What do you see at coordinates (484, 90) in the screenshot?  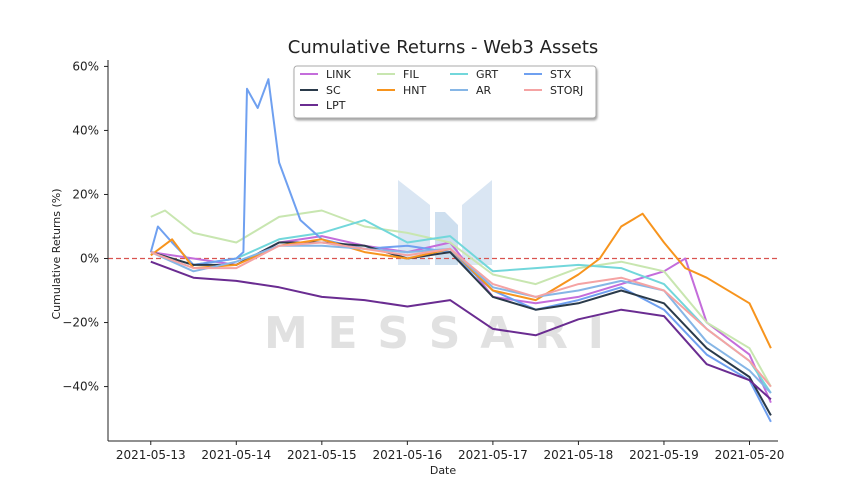 I see `legend-label-ar: AR` at bounding box center [484, 90].